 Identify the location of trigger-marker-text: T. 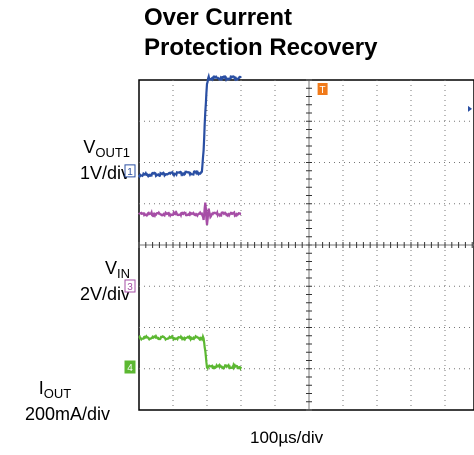
(323, 90).